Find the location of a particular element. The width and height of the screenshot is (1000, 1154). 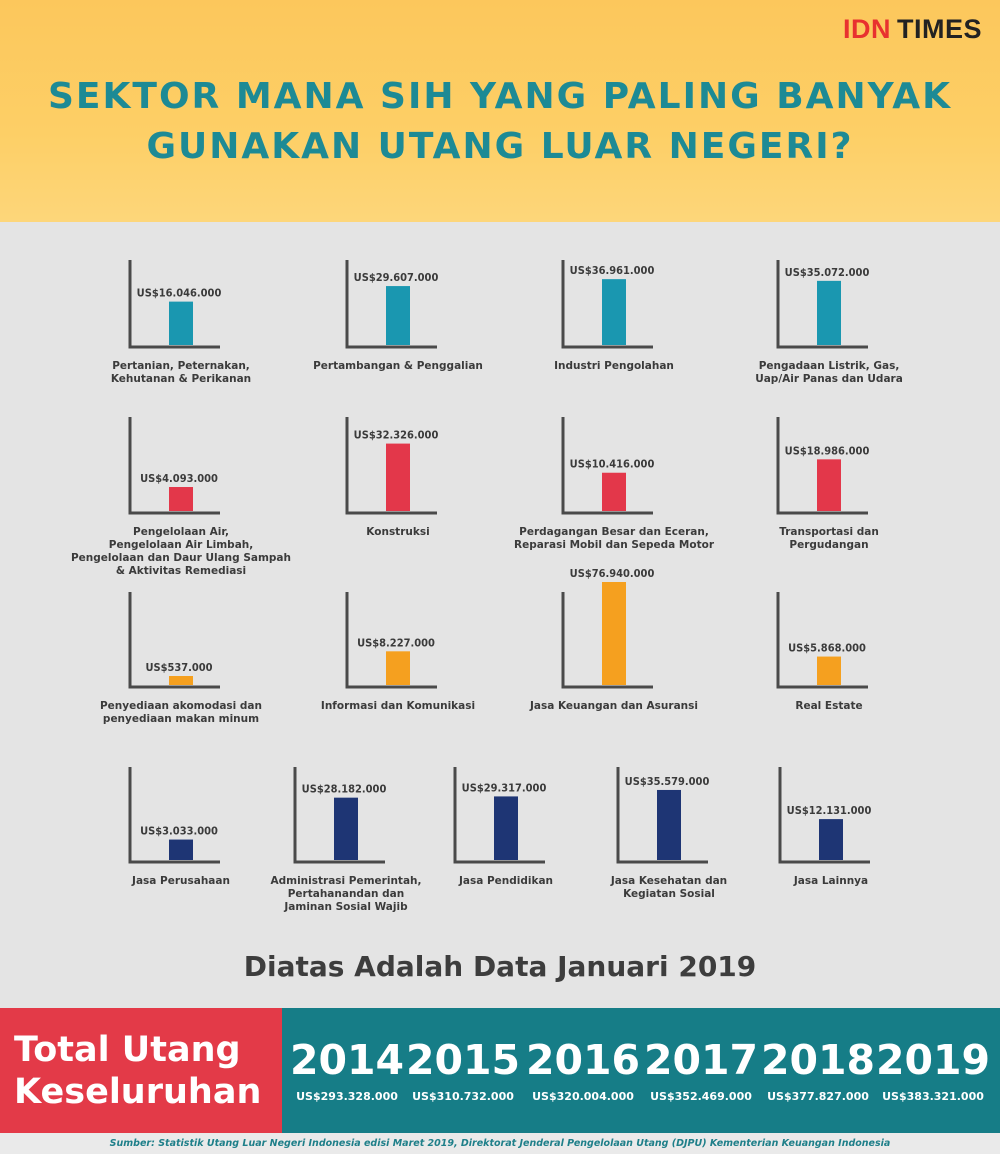

category-label: Informasi dan Komunikasi is located at coordinates (398, 706).